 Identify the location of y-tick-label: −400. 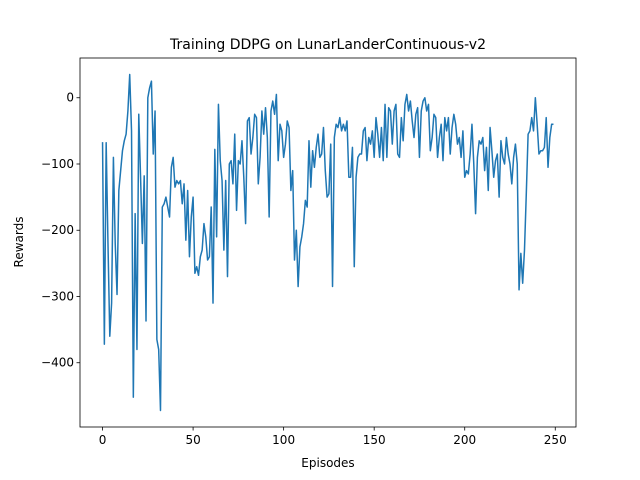
(57, 363).